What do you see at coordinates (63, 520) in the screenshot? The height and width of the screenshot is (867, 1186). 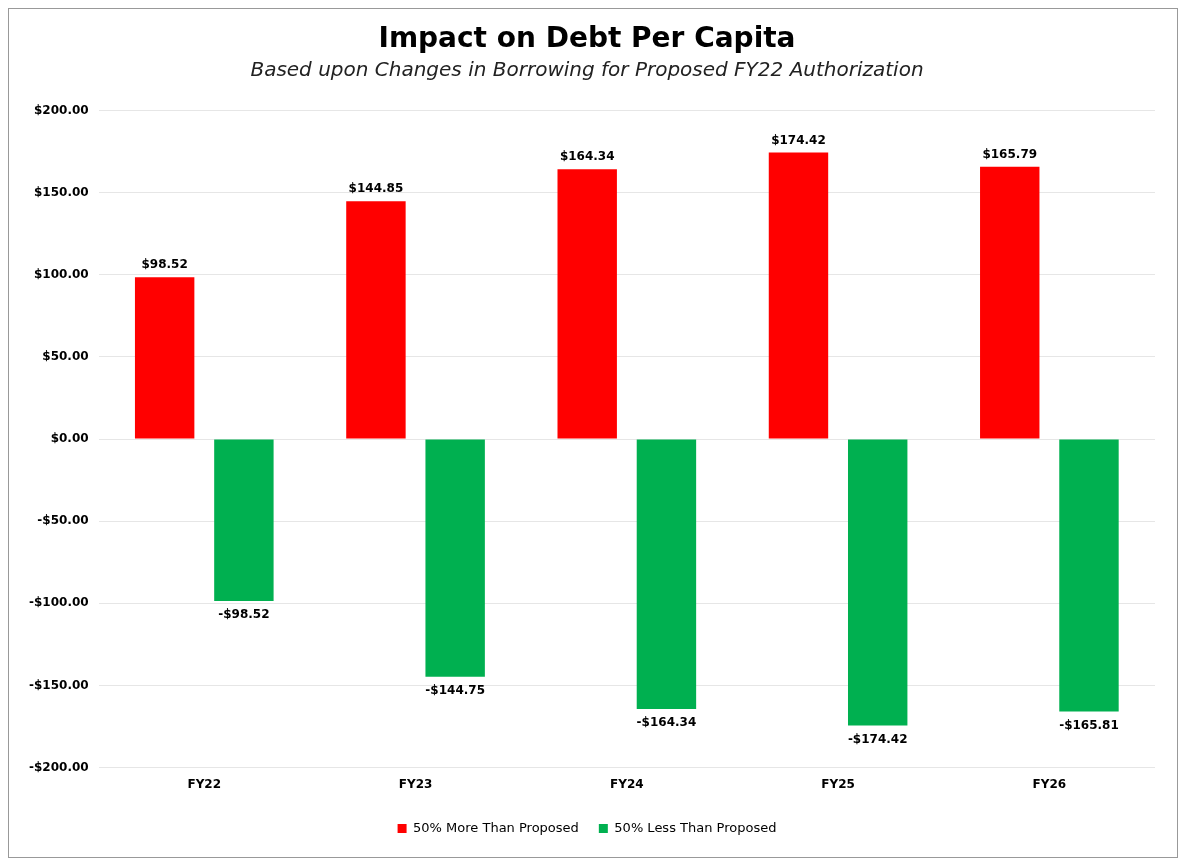 I see `y-tick-label: -$50.00` at bounding box center [63, 520].